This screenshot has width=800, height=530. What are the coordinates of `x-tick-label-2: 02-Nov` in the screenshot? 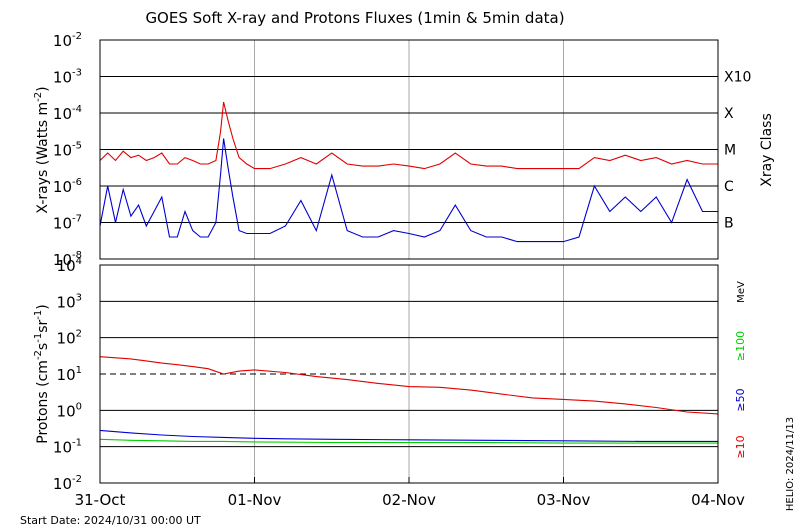 It's located at (409, 500).